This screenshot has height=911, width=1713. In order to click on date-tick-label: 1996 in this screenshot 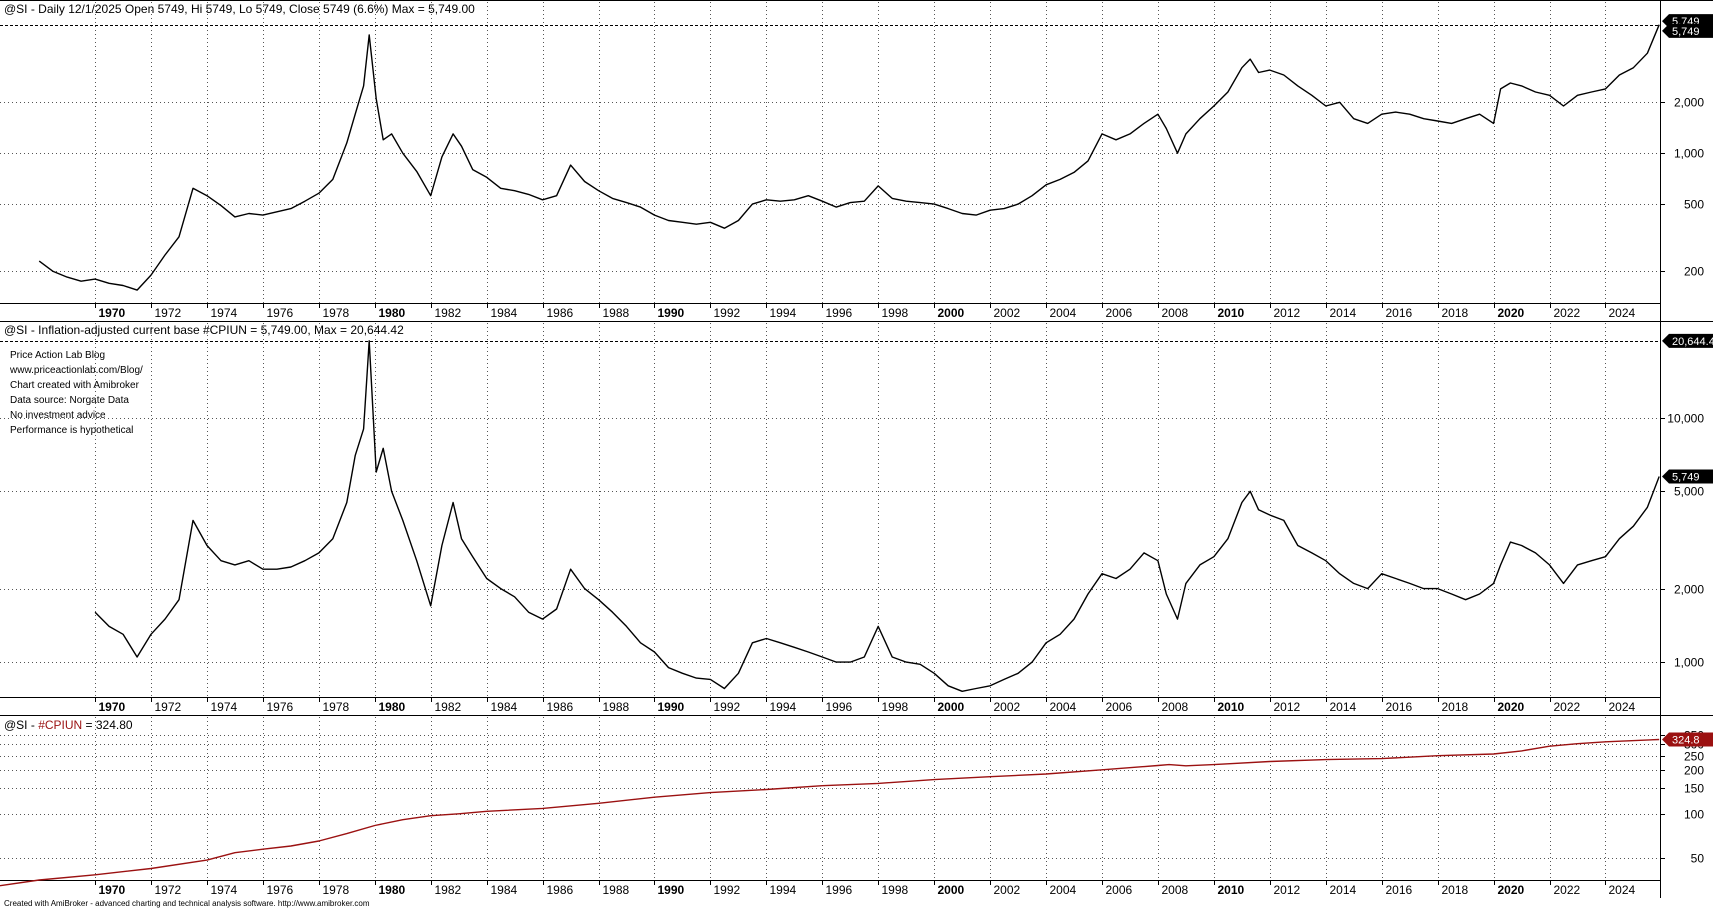, I will do `click(839, 313)`.